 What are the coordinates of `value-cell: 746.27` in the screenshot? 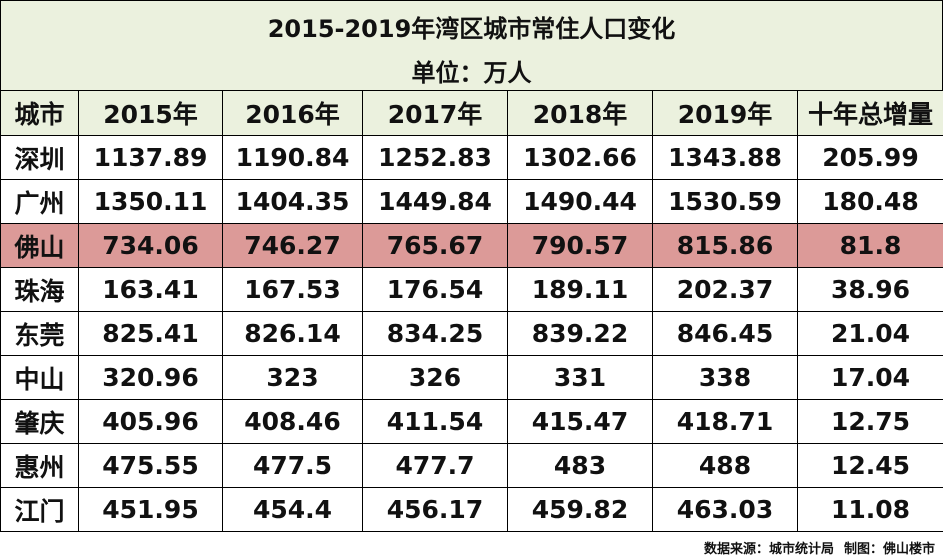 It's located at (292, 245).